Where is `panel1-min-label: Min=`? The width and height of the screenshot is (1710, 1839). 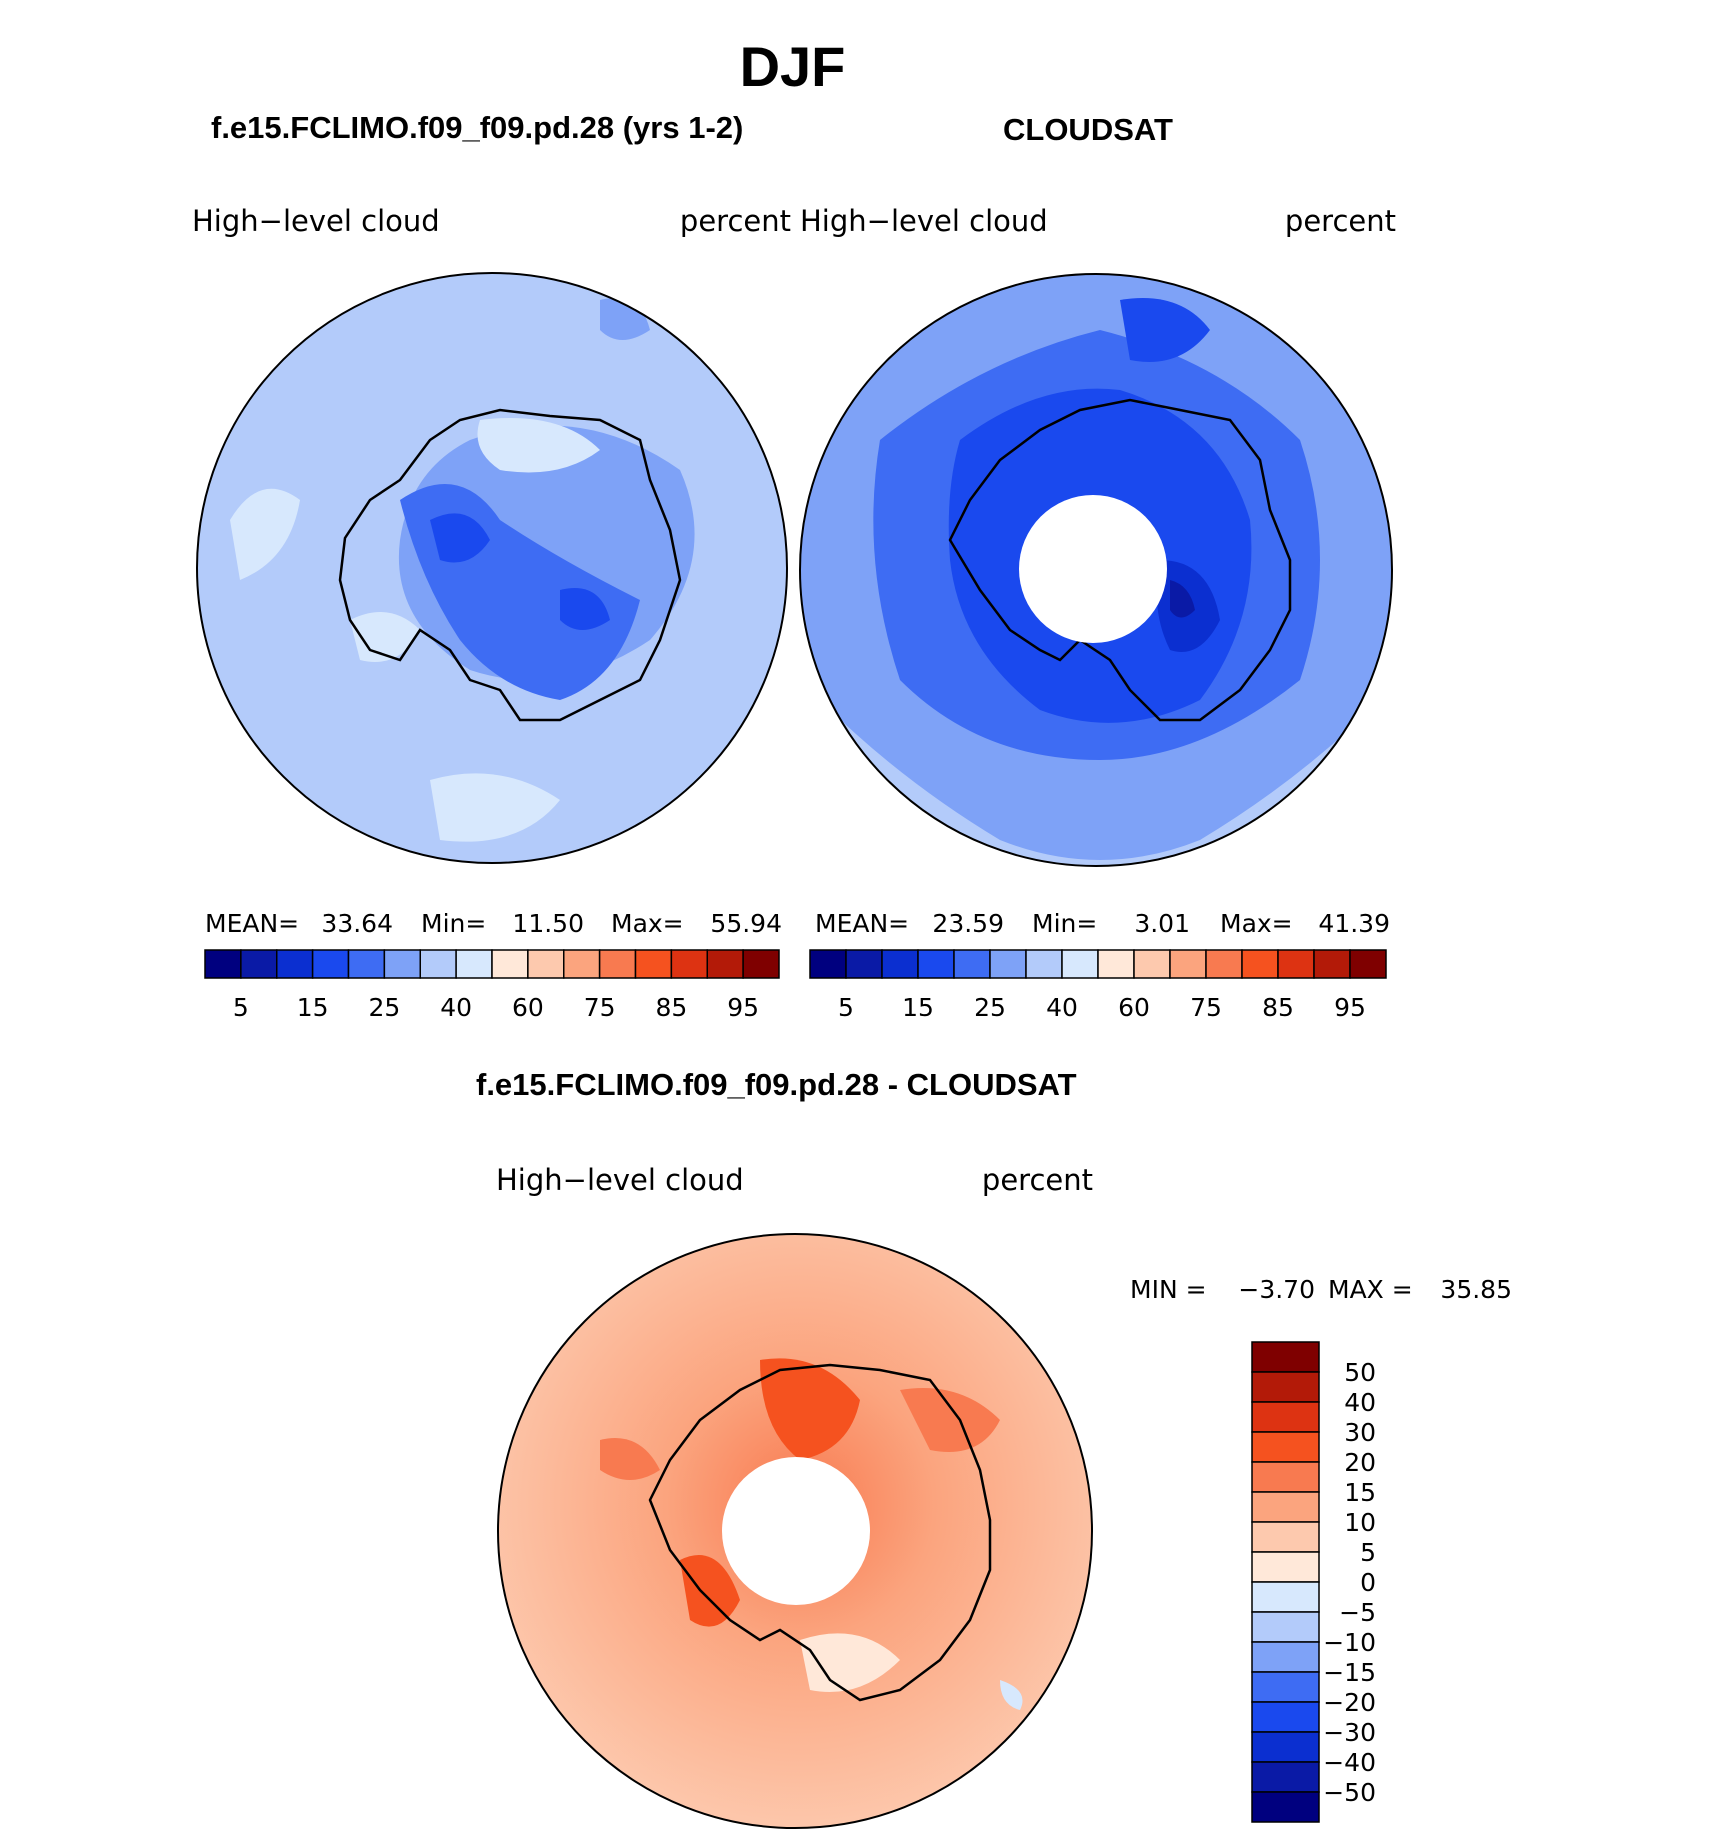 panel1-min-label: Min= is located at coordinates (453, 923).